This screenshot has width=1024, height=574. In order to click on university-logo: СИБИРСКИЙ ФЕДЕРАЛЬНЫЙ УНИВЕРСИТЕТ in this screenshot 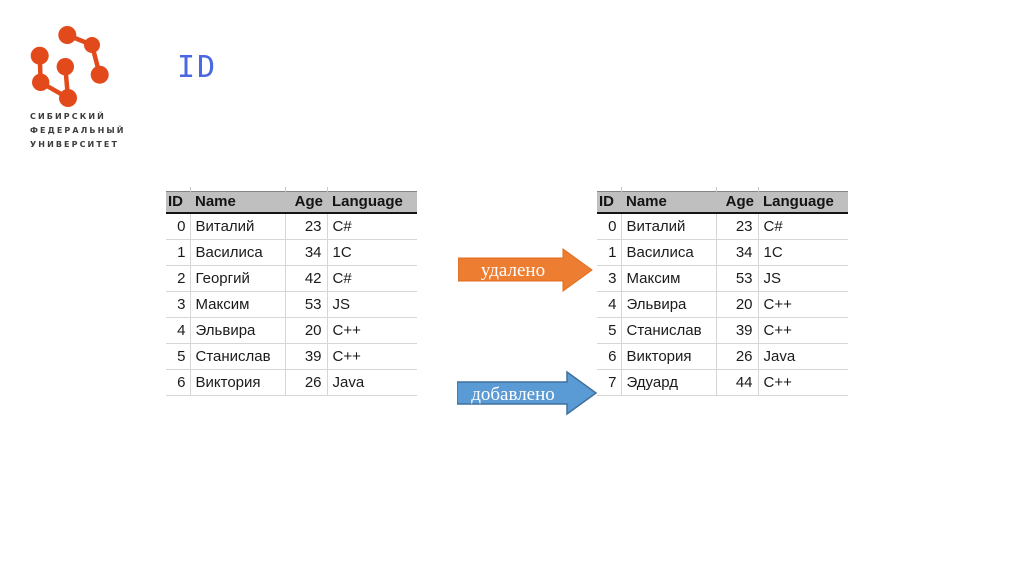, I will do `click(78, 86)`.